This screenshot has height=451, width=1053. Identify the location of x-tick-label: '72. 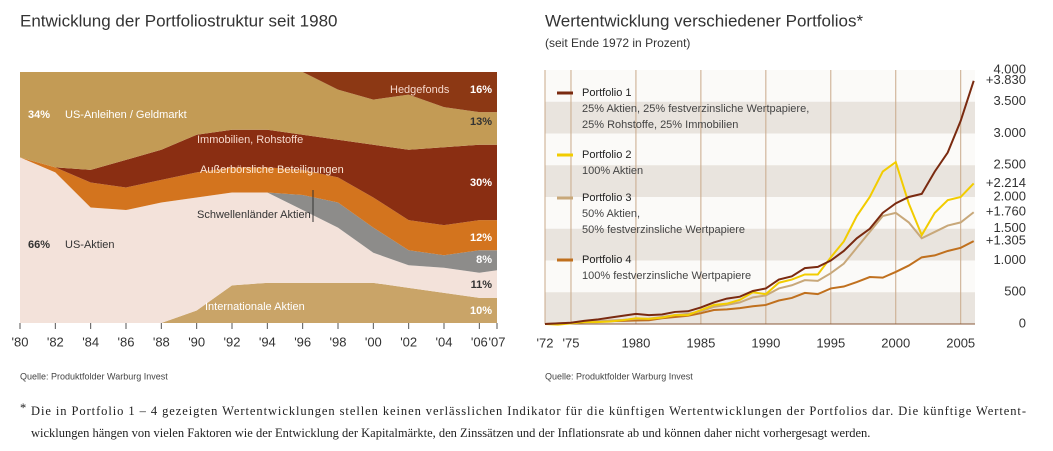
(545, 342).